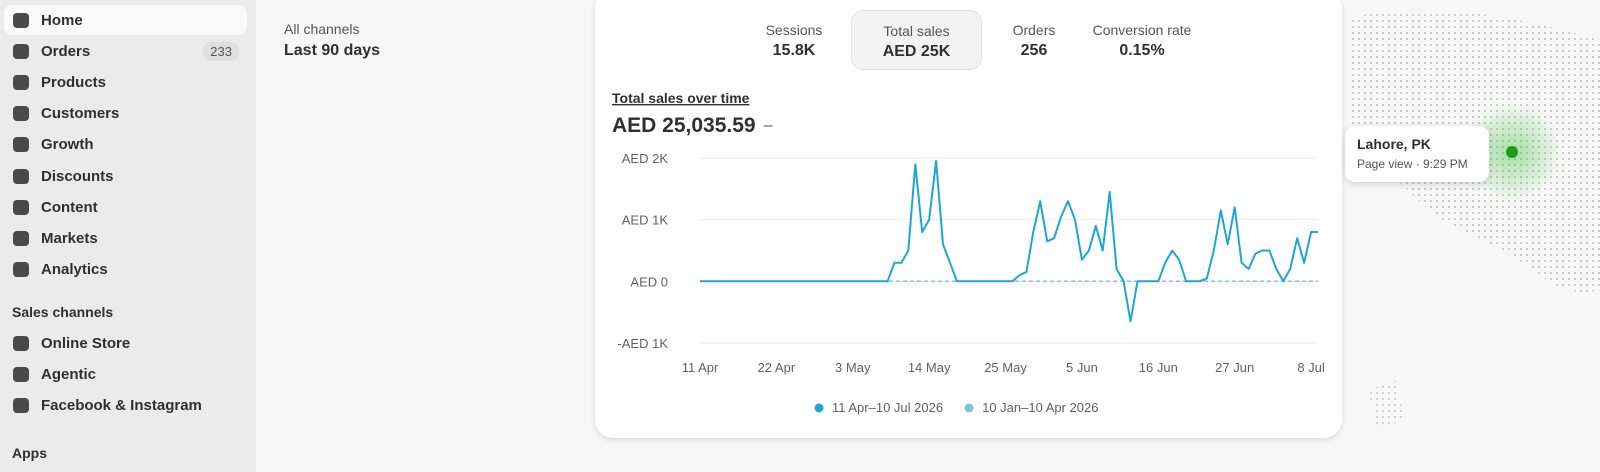  I want to click on nav-item: Discounts, so click(125, 176).